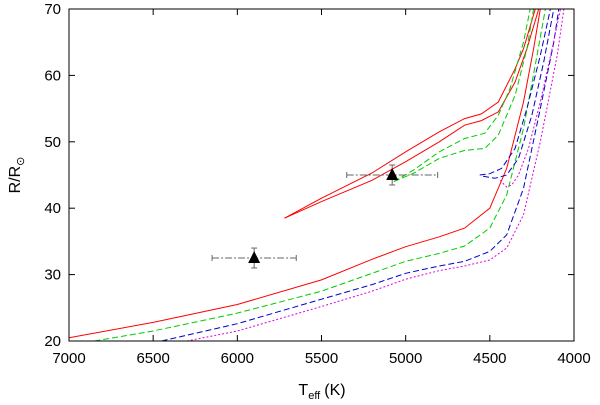 The width and height of the screenshot is (600, 405). Describe the element at coordinates (52, 275) in the screenshot. I see `y-tick-label: 30` at that location.